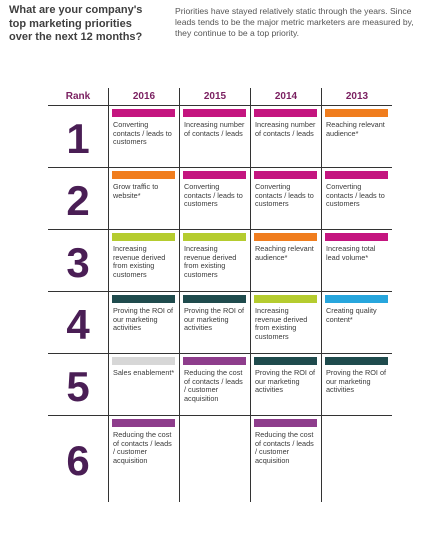  What do you see at coordinates (351, 253) in the screenshot?
I see `priority-text: Increasing total lead volume*` at bounding box center [351, 253].